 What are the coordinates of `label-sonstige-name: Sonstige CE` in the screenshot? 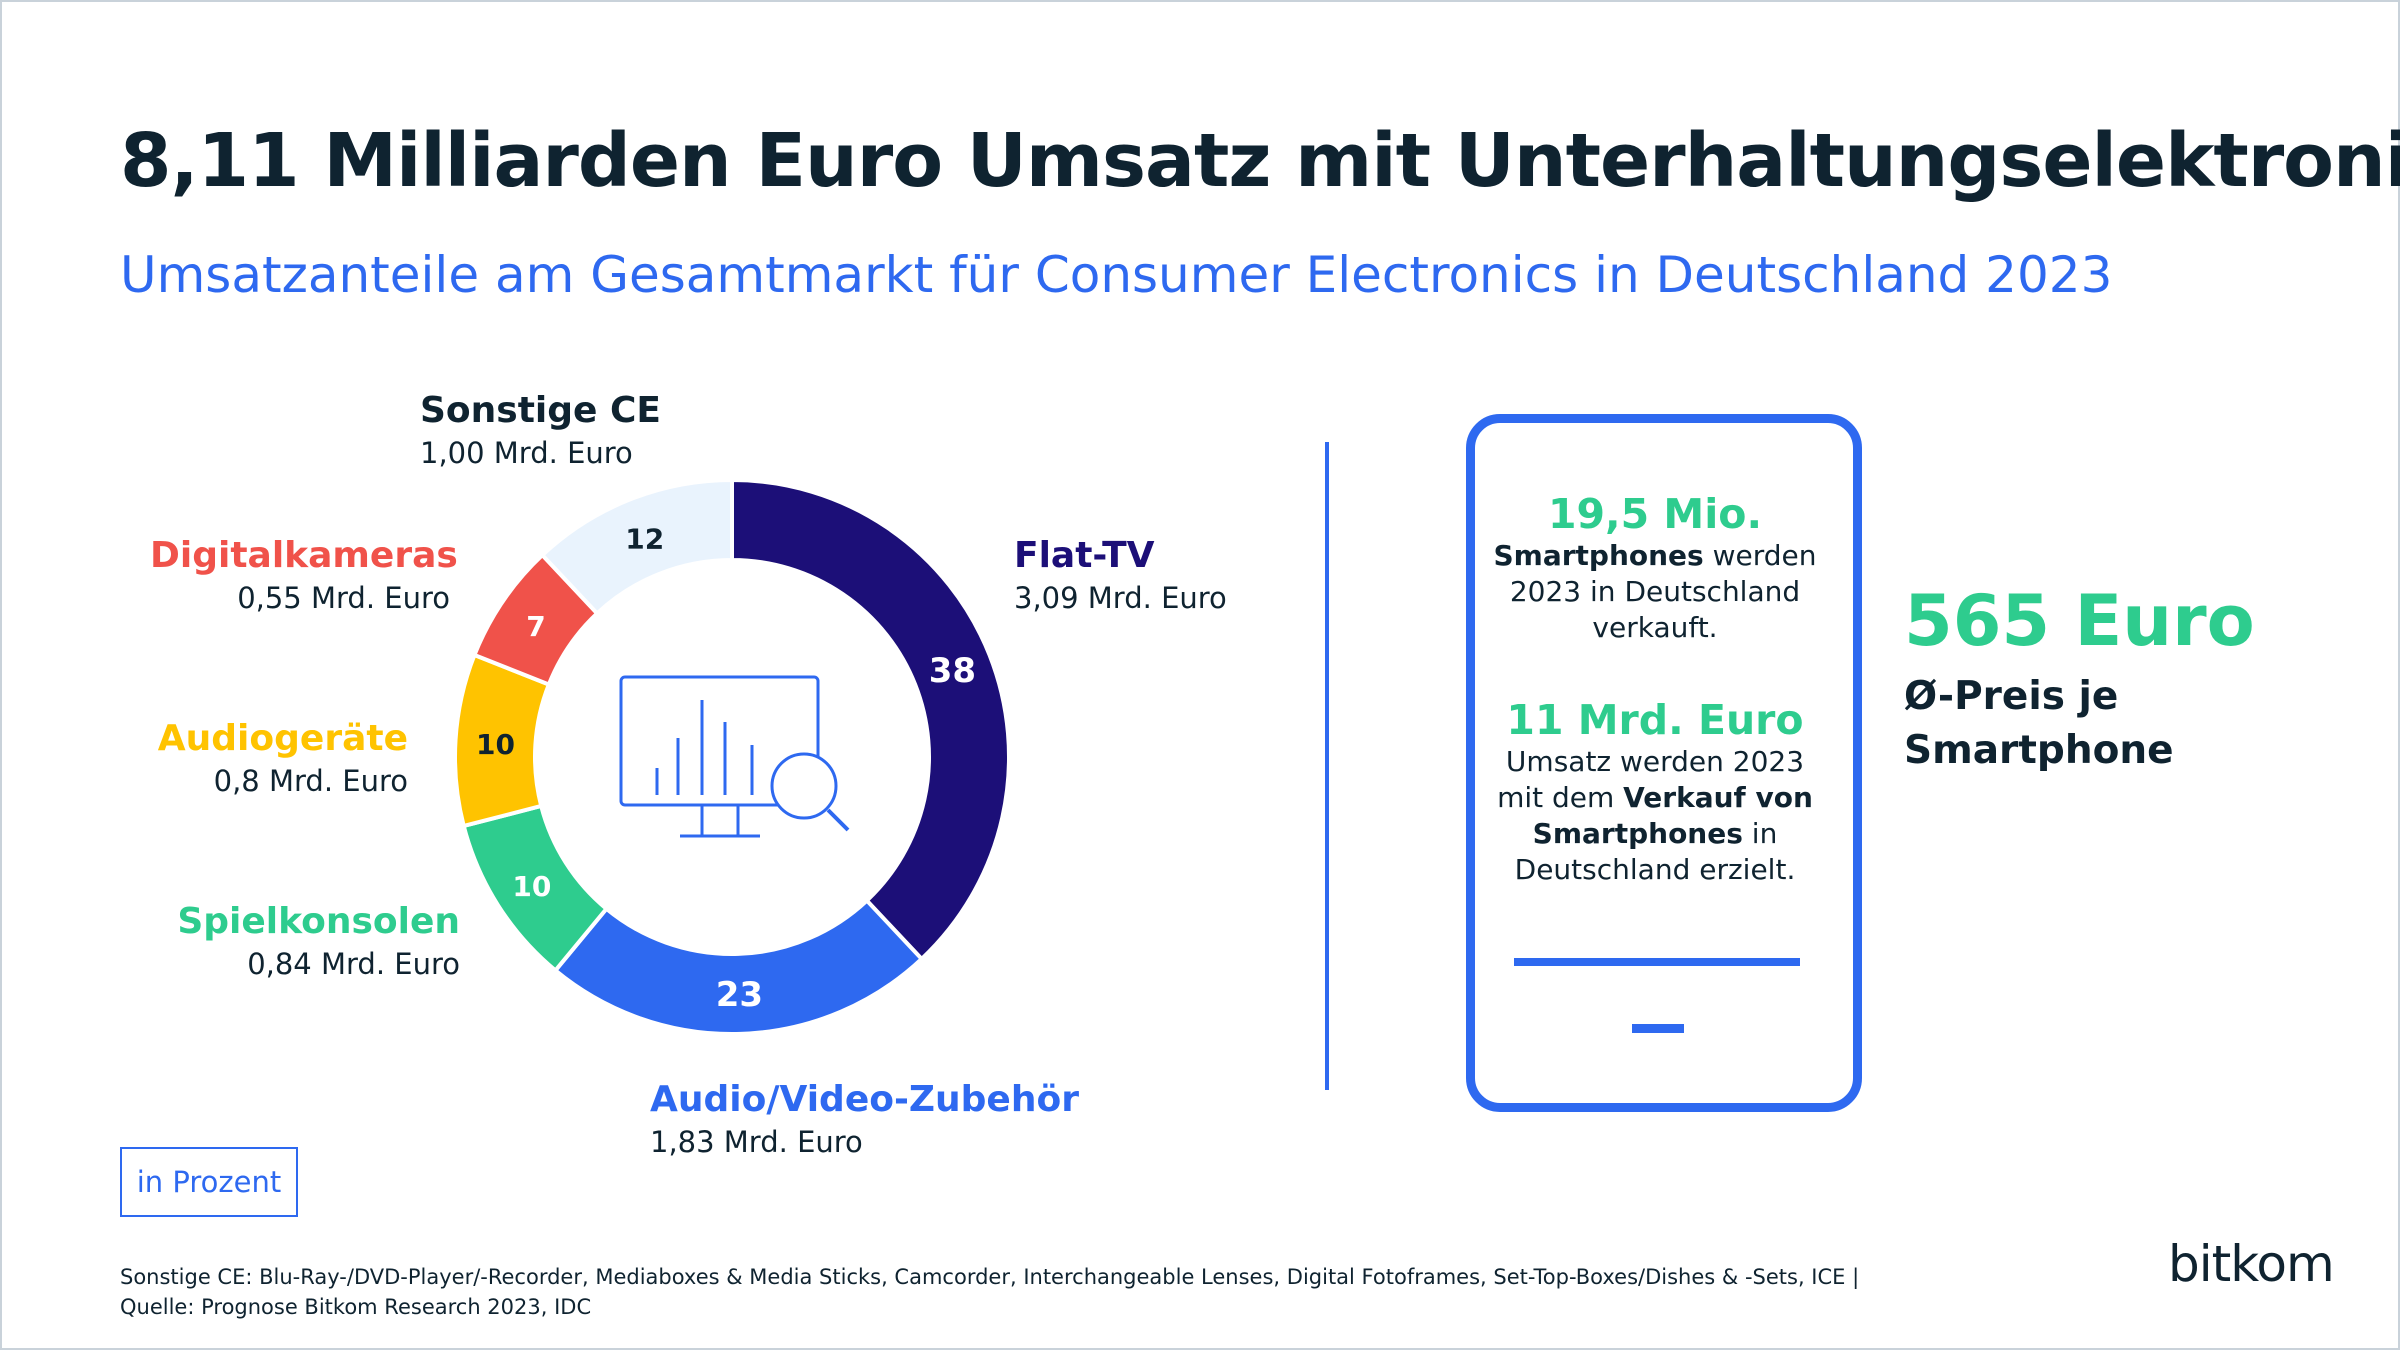 It's located at (540, 410).